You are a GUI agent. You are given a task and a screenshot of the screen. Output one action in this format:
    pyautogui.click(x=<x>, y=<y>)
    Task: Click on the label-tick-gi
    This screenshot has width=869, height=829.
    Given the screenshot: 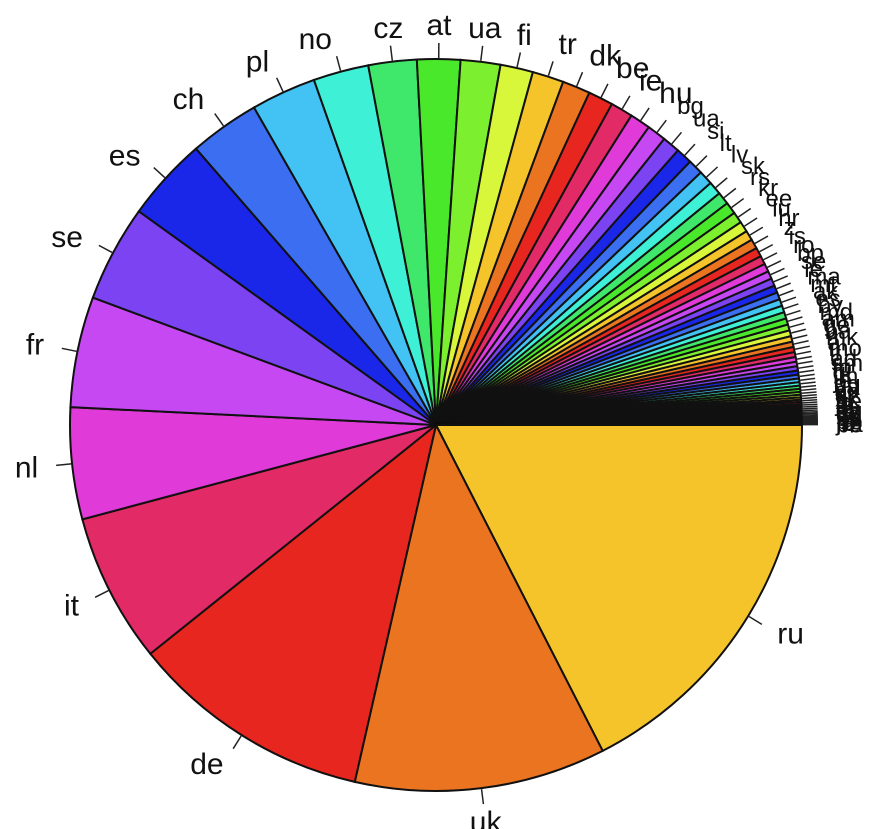 What is the action you would take?
    pyautogui.click(x=807, y=375)
    